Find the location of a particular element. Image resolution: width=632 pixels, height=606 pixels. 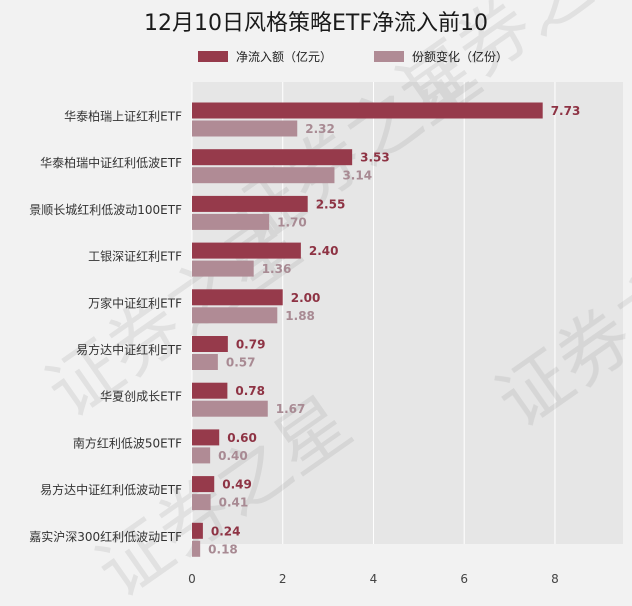

data-label: 1.67 is located at coordinates (291, 409).